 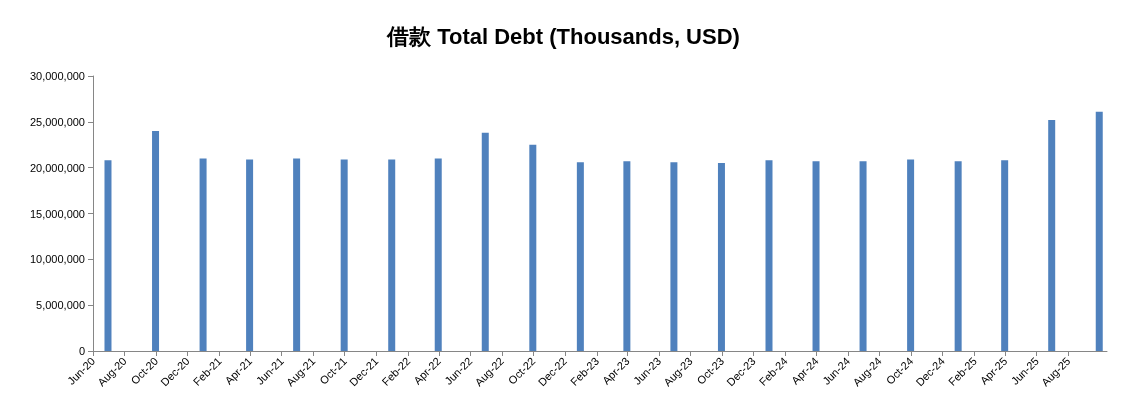 I want to click on y-tick-label: 25,000,000, so click(x=57, y=121).